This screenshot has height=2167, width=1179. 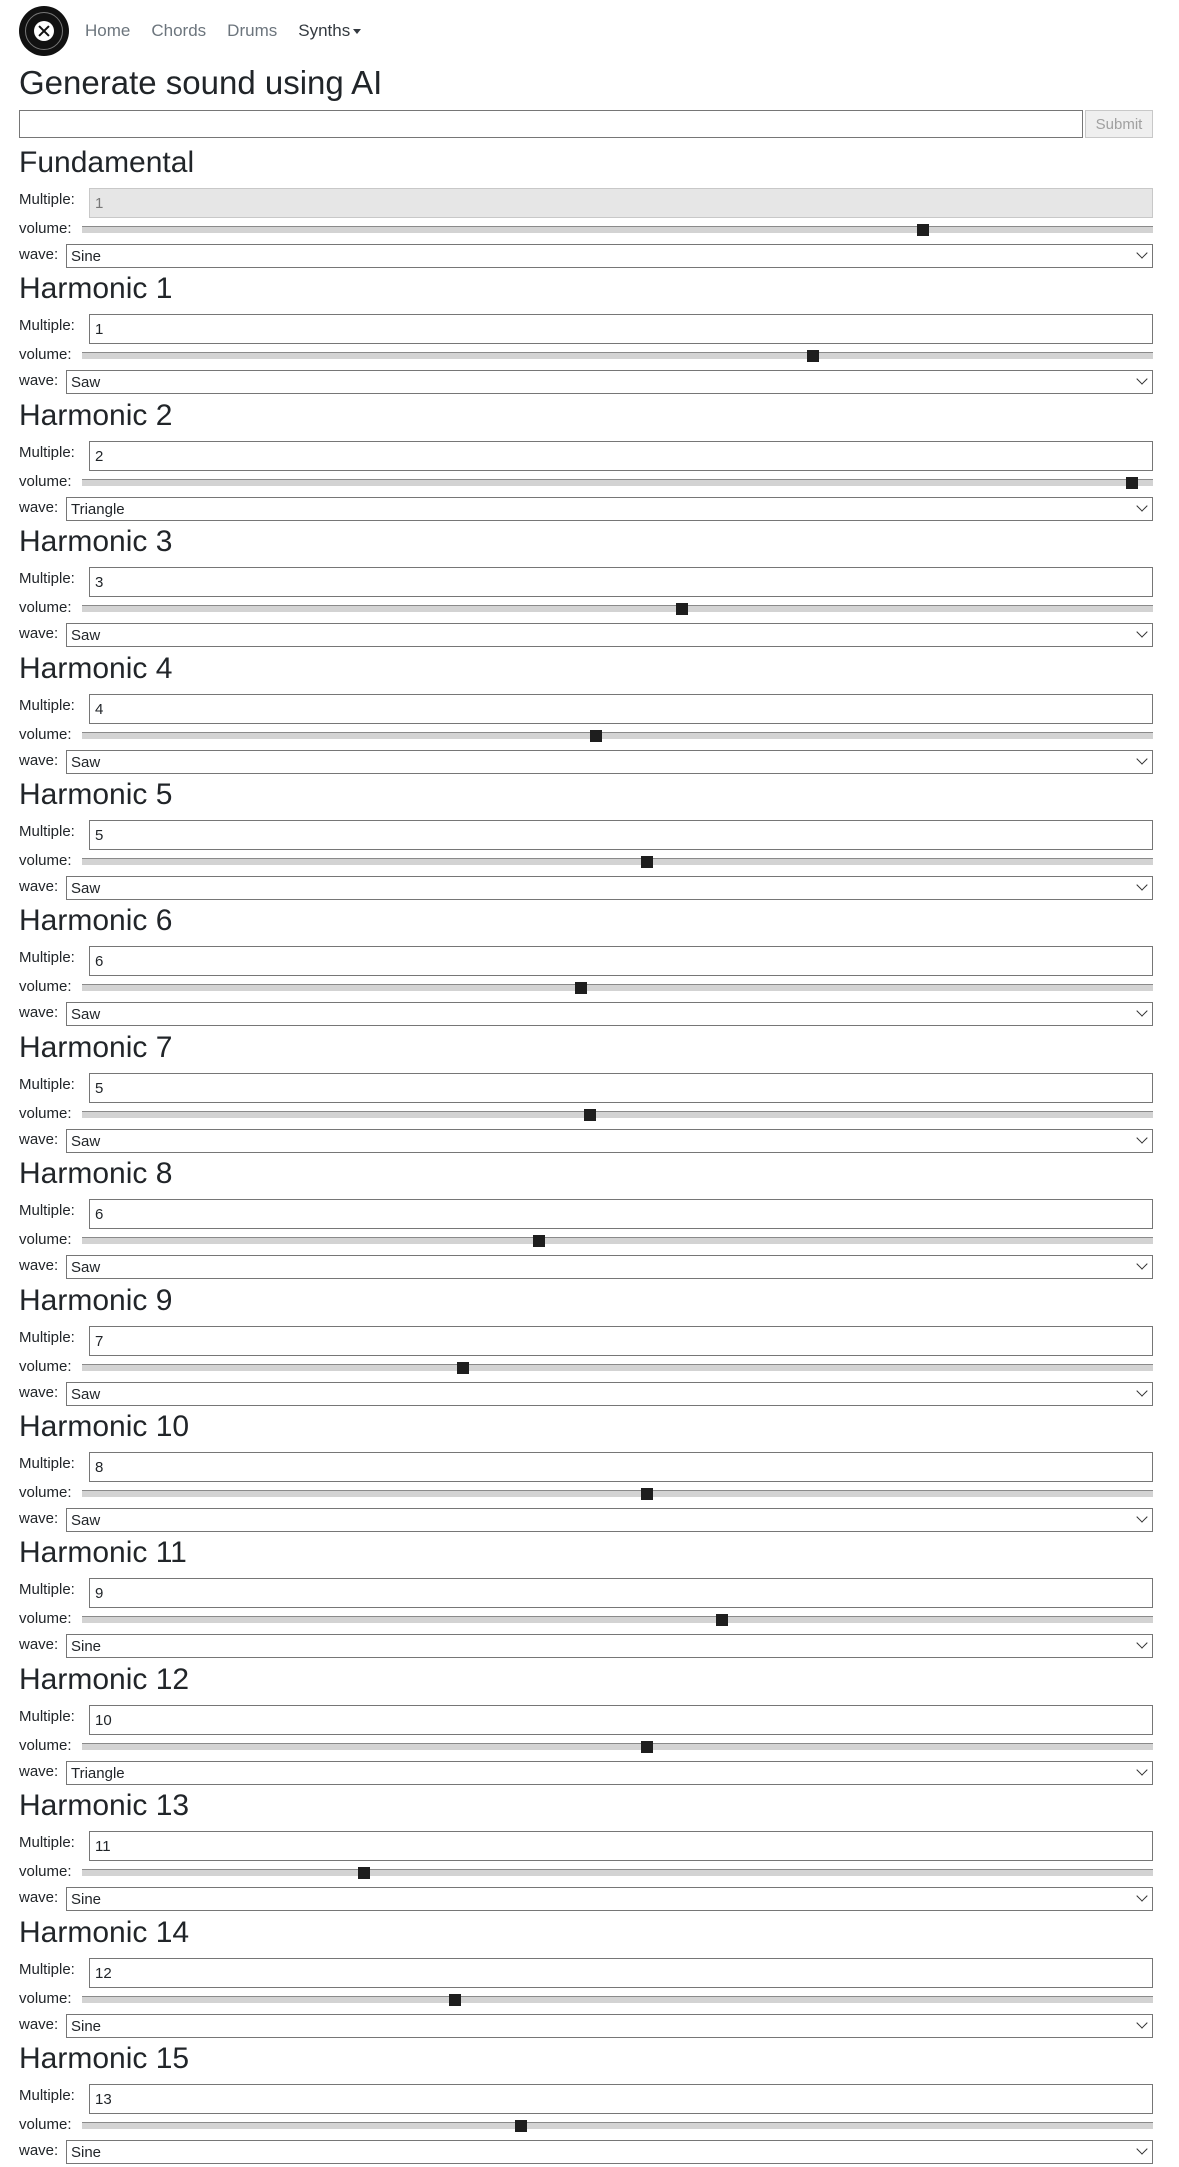 I want to click on multiple-input: 10, so click(x=621, y=1720).